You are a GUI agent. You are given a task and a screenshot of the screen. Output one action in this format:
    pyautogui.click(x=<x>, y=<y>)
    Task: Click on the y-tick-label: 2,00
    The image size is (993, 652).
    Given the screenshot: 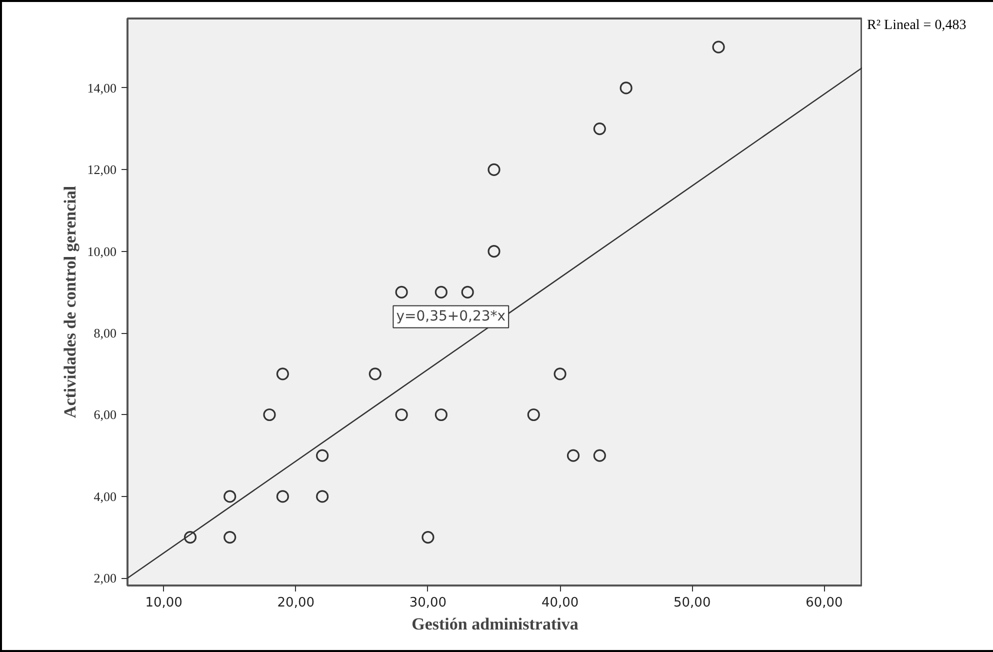 What is the action you would take?
    pyautogui.click(x=105, y=578)
    